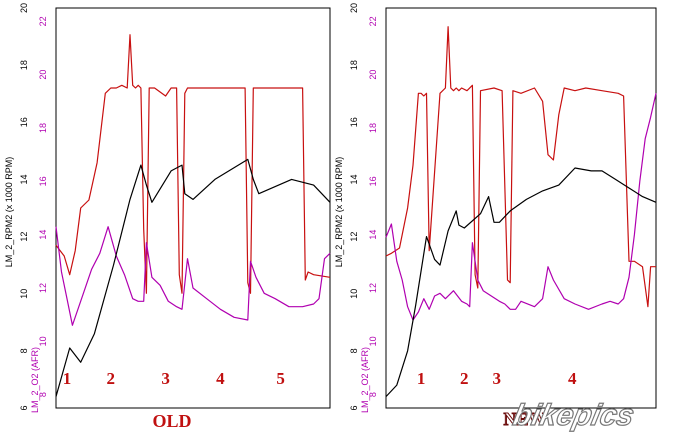 The image size is (691, 439). I want to click on old-gear-label-4: 4, so click(220, 378).